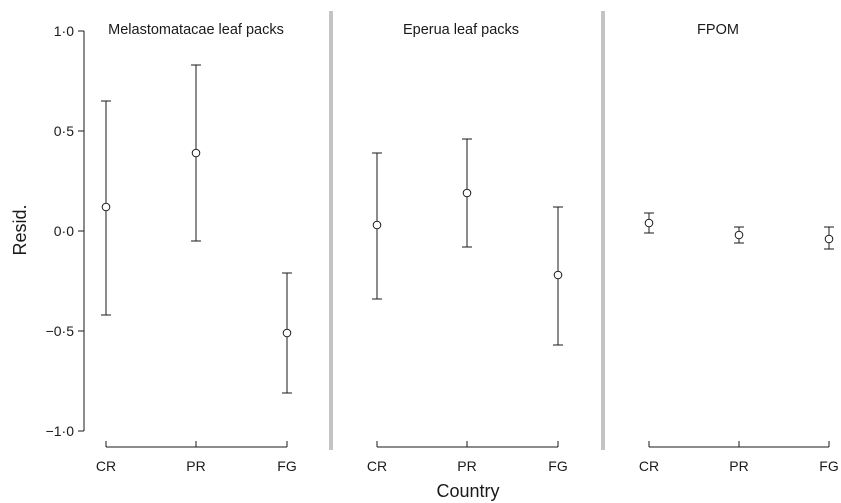 Image resolution: width=841 pixels, height=503 pixels. I want to click on y-tick-label: 0·0, so click(64, 231).